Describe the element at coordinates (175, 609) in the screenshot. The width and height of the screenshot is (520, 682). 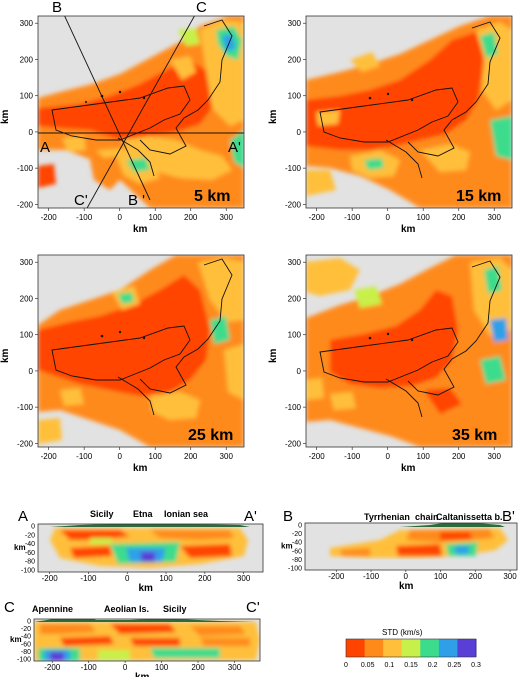
I see `section-c-place-3: Sicily` at that location.